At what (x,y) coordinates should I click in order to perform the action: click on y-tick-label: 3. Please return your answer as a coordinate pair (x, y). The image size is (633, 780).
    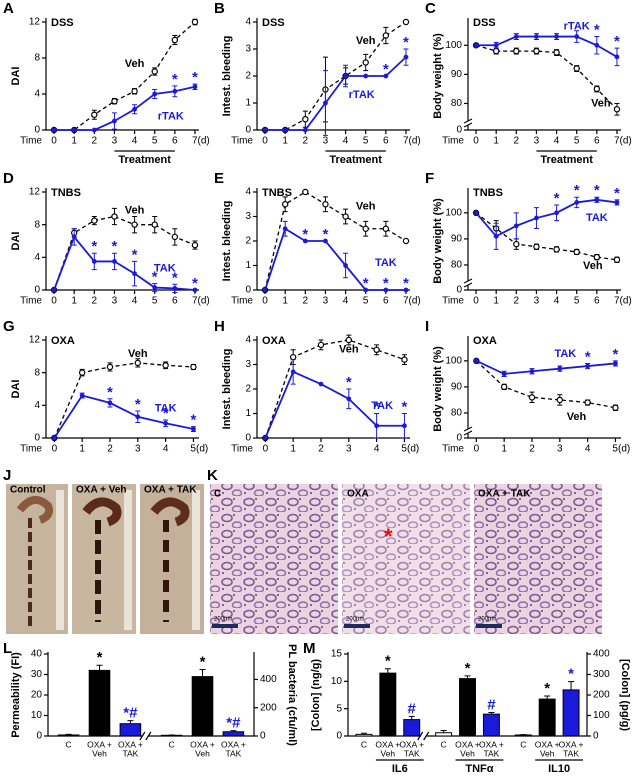
    Looking at the image, I should click on (248, 364).